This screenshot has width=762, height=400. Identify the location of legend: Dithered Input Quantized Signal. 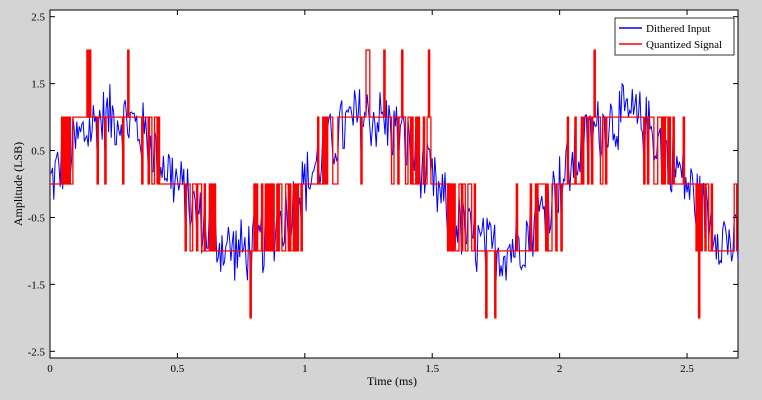
(674, 36).